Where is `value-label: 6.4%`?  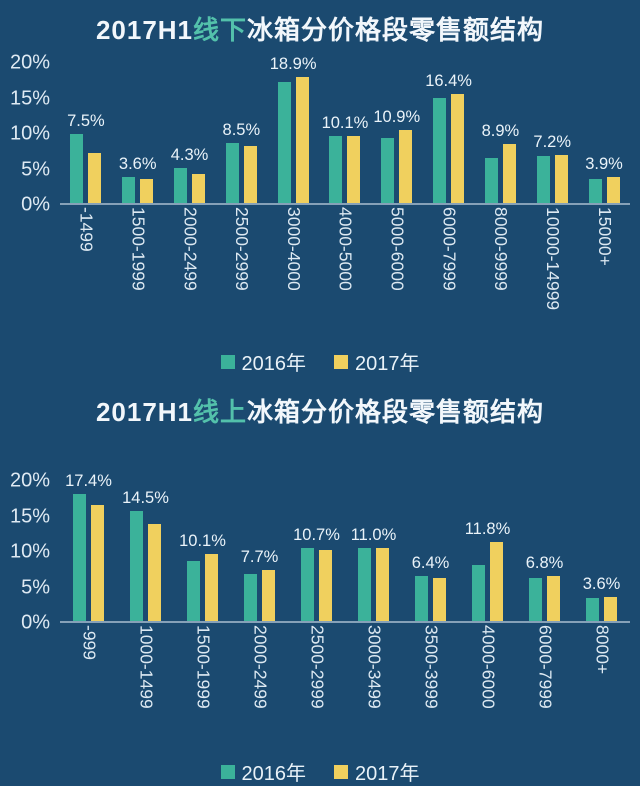 value-label: 6.4% is located at coordinates (430, 563).